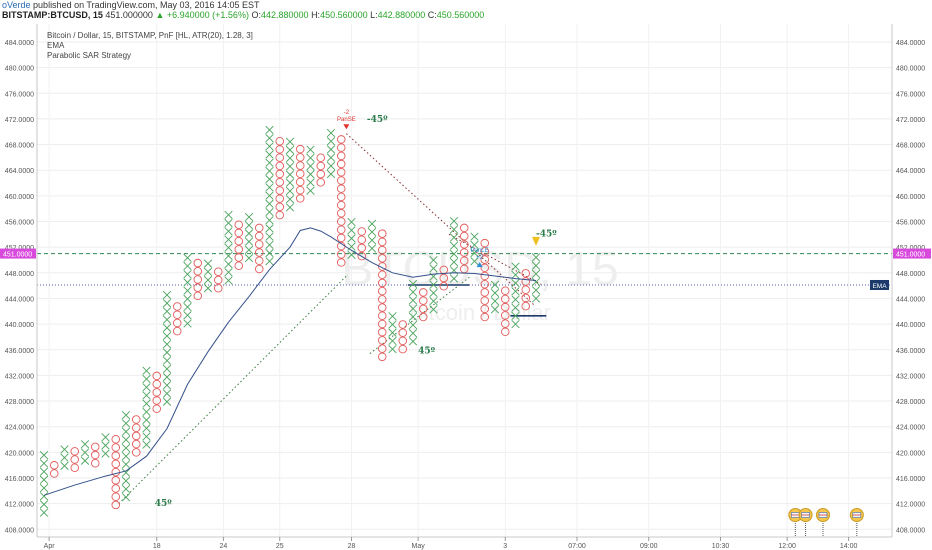  I want to click on y-tick-label-right: 484.0000, so click(910, 43).